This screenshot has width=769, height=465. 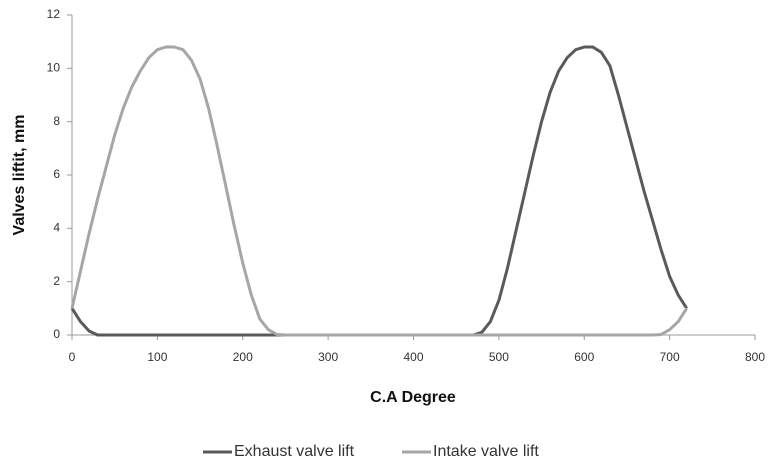 I want to click on x-tick-label: 400, so click(x=413, y=357).